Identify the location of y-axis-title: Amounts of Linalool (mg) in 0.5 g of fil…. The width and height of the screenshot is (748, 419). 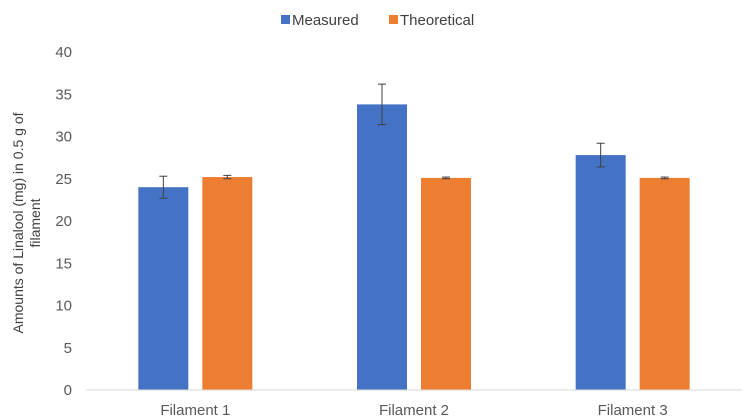
(26, 222).